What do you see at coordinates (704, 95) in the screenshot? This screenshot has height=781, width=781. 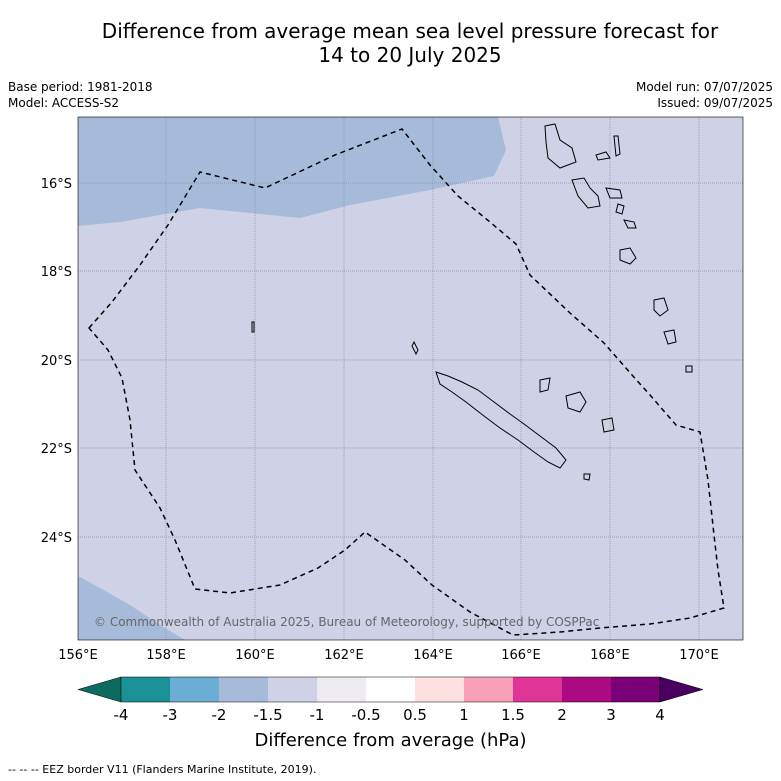 I see `meta-right: Model run: 07/07/2025 Issued: 09/07/2025` at bounding box center [704, 95].